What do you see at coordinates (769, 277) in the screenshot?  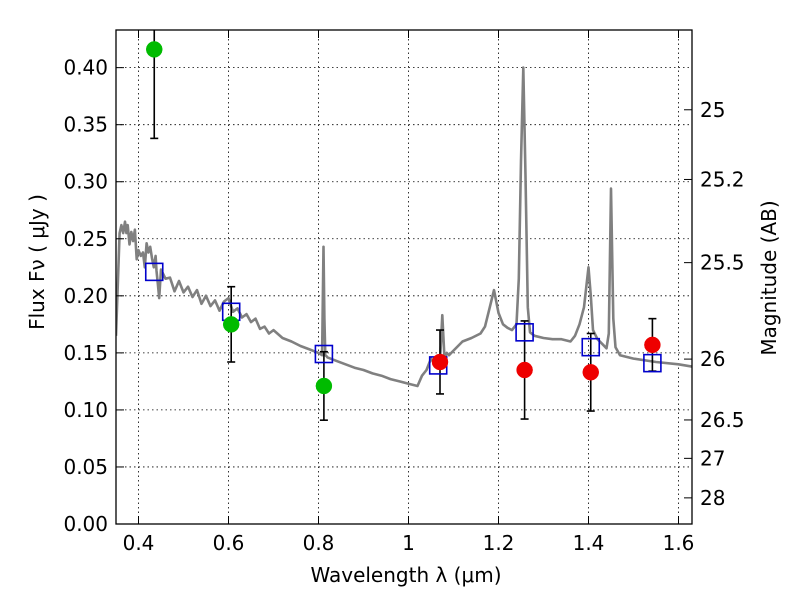 I see `right-axis-label: Magnitude (AB)` at bounding box center [769, 277].